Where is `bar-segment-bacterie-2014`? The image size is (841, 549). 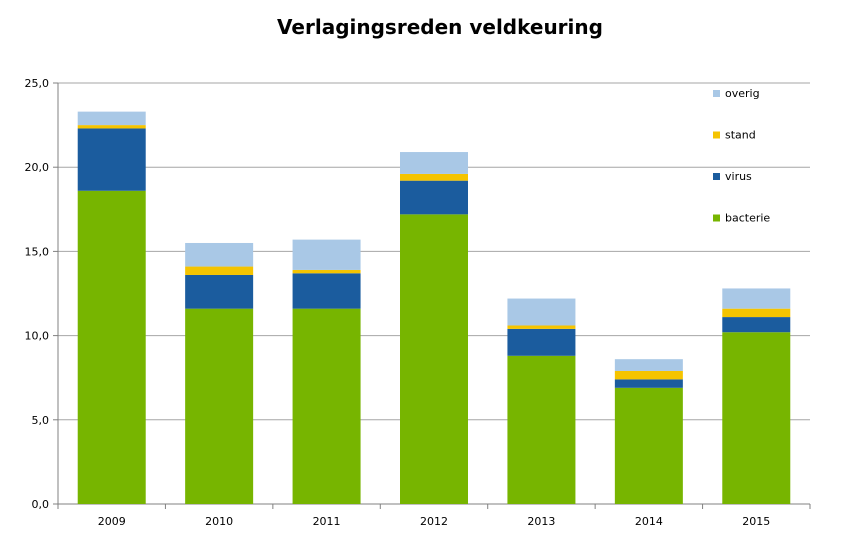 bar-segment-bacterie-2014 is located at coordinates (648, 445).